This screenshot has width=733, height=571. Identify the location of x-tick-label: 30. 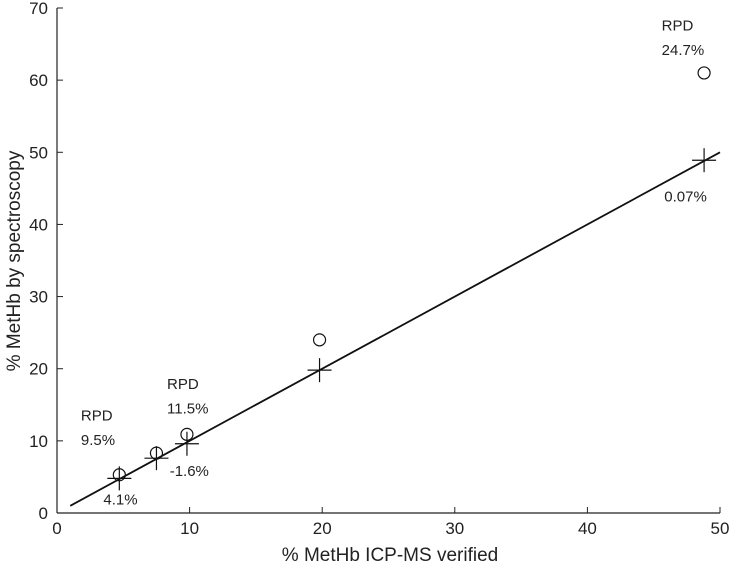
(454, 528).